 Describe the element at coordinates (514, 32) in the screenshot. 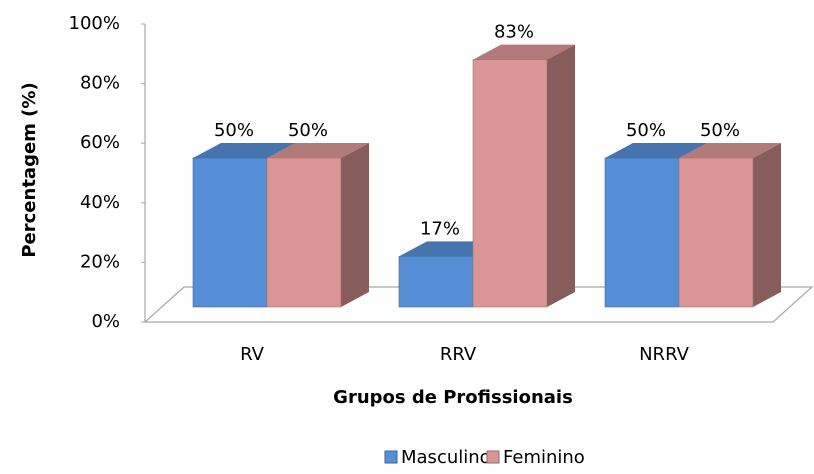

I see `value-label: 83%` at that location.